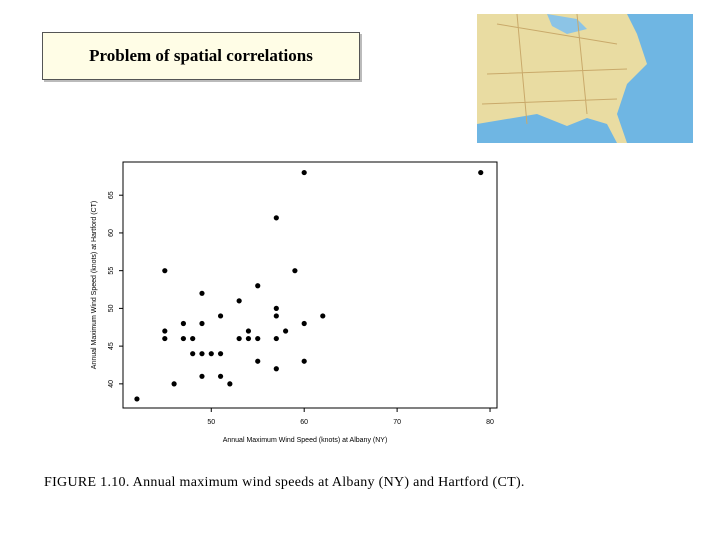  I want to click on y-tick-label: 55, so click(111, 271).